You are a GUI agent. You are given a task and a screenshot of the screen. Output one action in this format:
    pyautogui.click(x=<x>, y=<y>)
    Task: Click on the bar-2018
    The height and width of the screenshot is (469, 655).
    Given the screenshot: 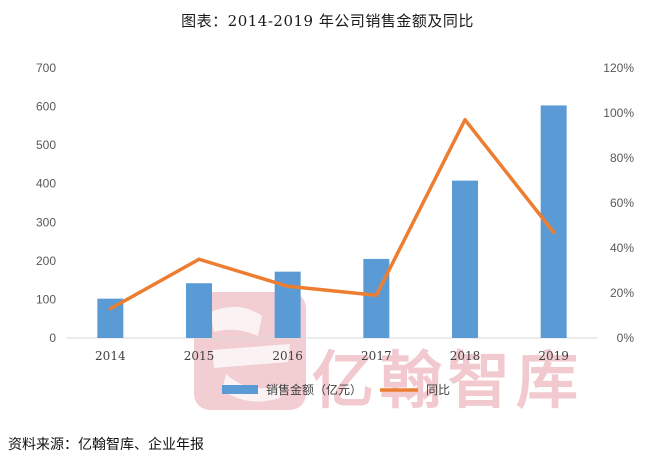 What is the action you would take?
    pyautogui.click(x=465, y=259)
    